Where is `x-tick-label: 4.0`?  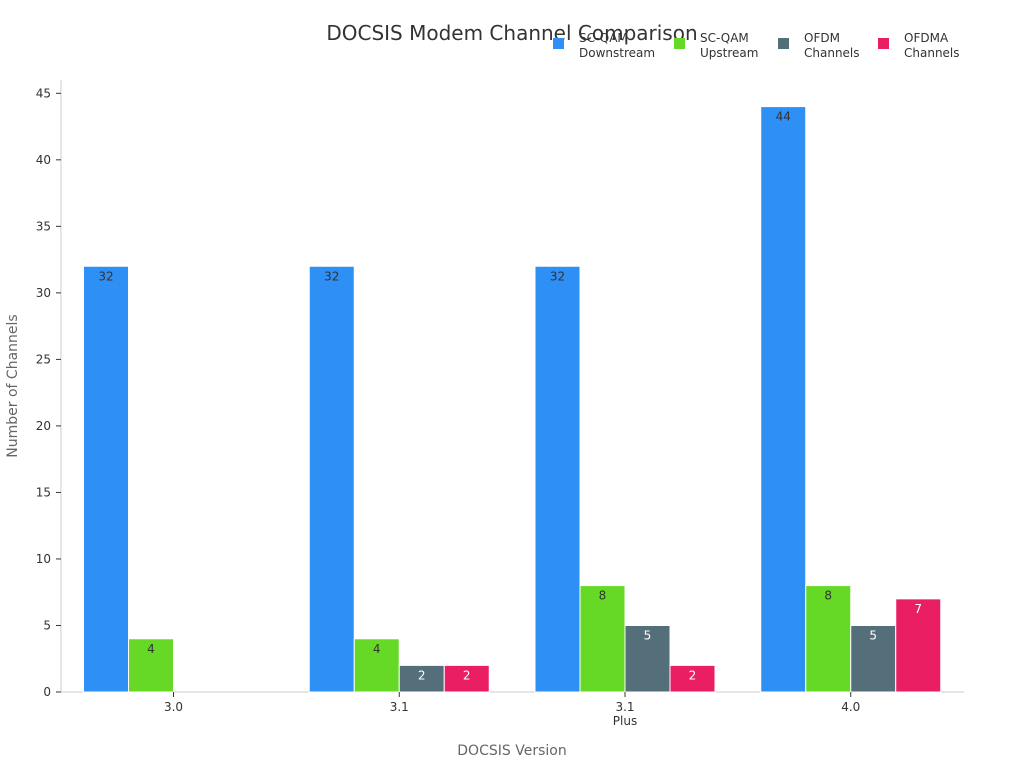
x-tick-label: 4.0 is located at coordinates (850, 707).